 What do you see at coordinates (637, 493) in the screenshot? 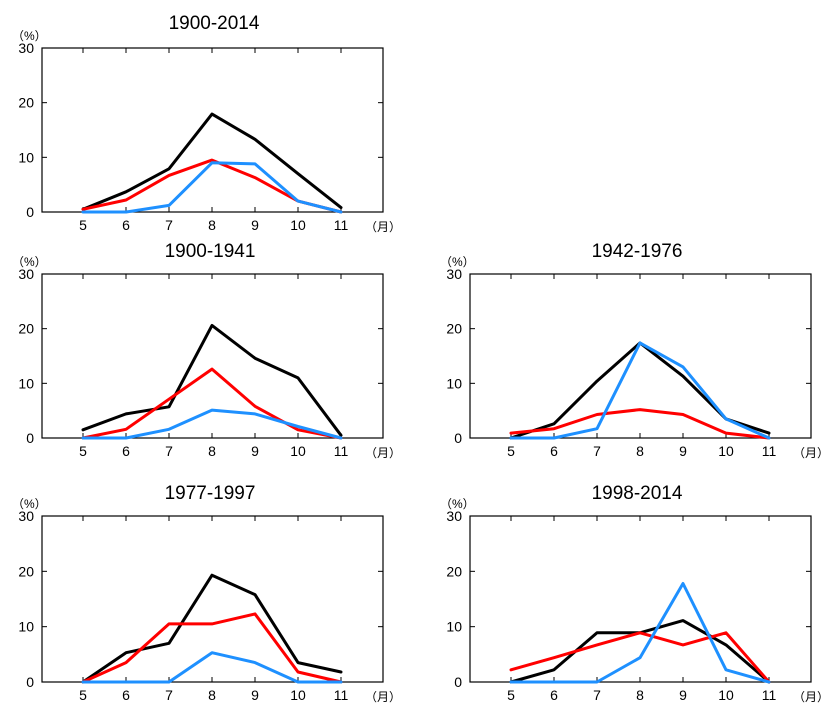
I see `chart-title: 1998-2014` at bounding box center [637, 493].